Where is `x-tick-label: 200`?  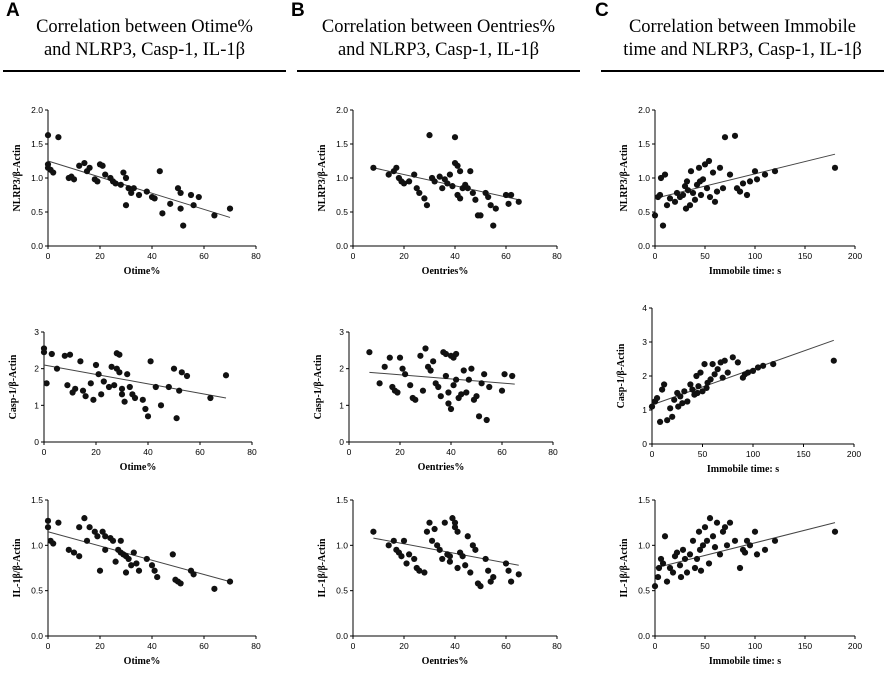 x-tick-label: 200 is located at coordinates (854, 454).